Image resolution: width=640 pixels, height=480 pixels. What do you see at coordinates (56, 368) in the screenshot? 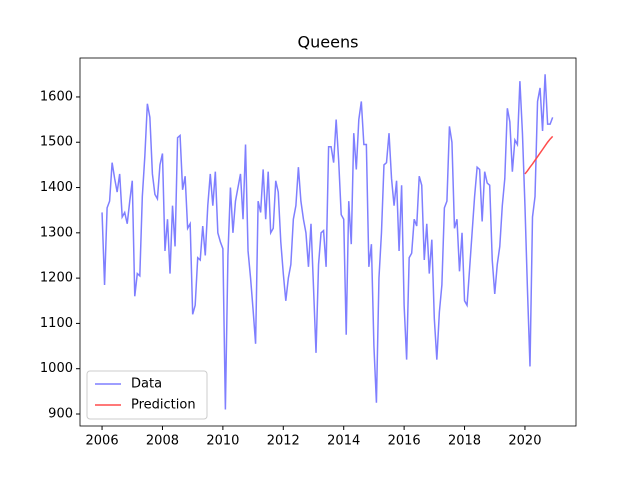
I see `y-tick-label: 1000` at bounding box center [56, 368].